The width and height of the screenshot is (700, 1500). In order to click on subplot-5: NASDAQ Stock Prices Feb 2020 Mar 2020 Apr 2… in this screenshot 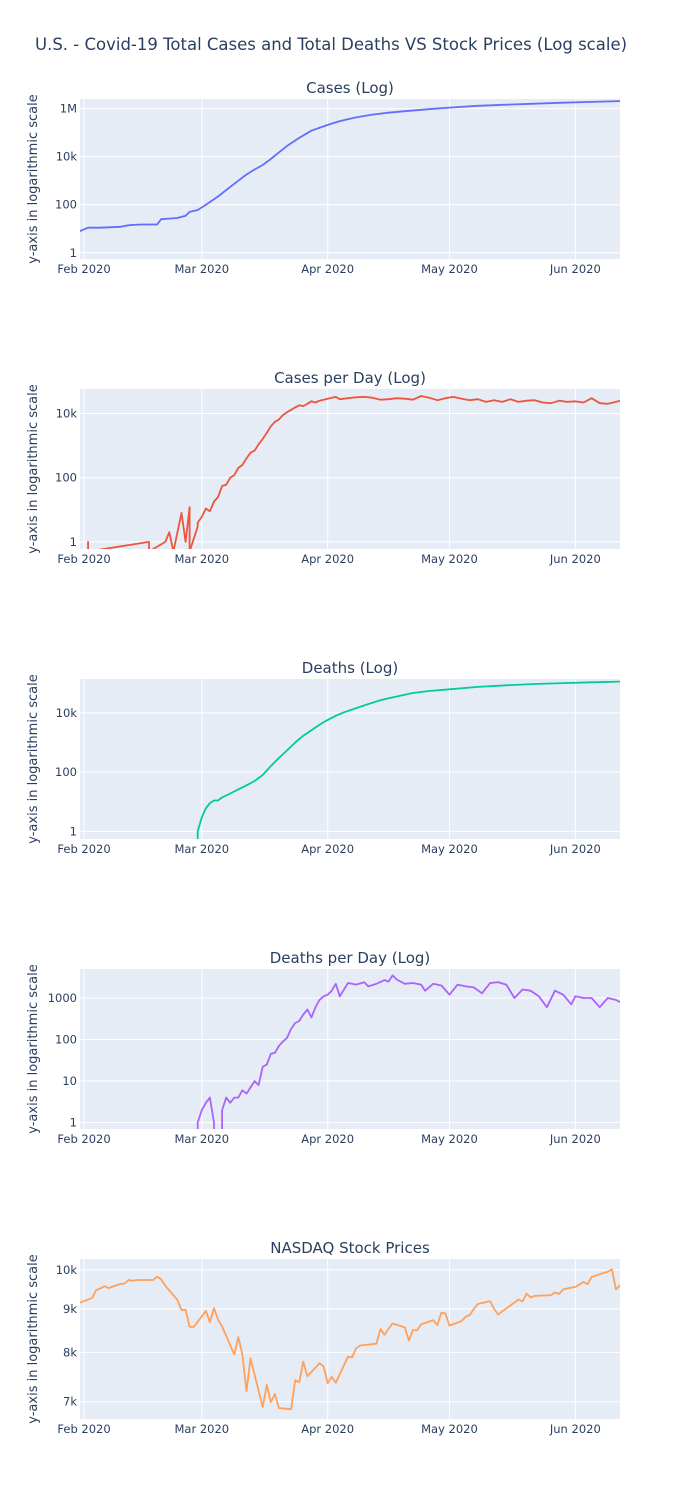, I will do `click(323, 1337)`.